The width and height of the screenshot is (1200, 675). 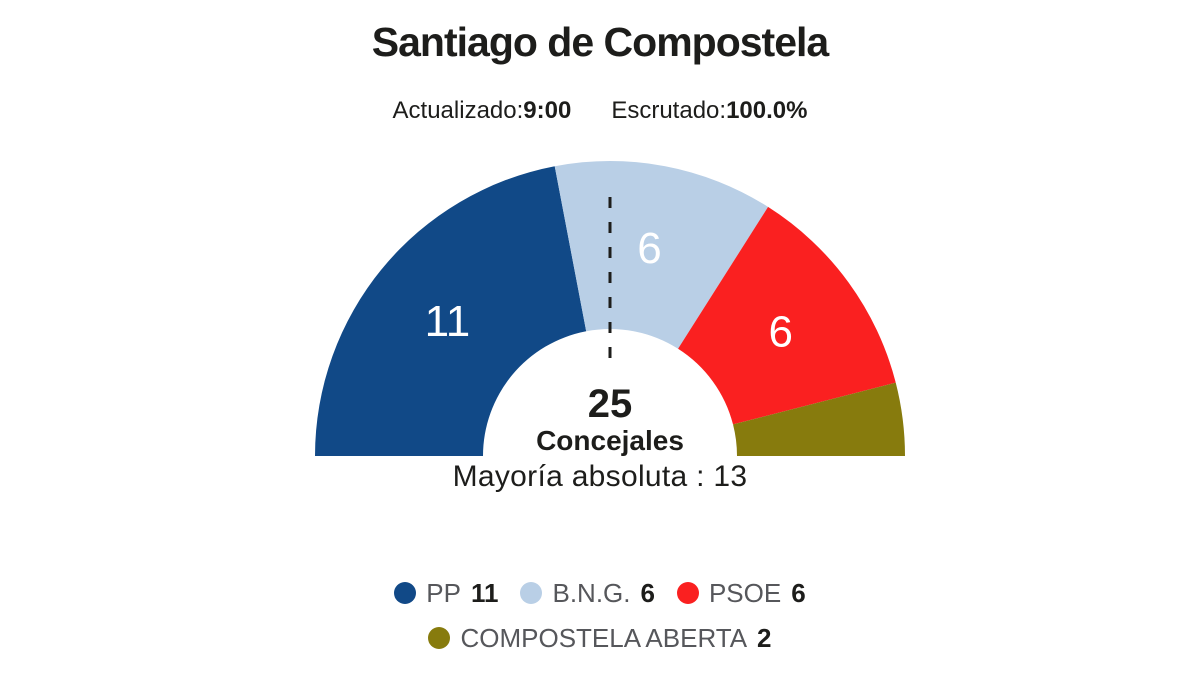 I want to click on scrutinized-status: Escrutado:100.0%, so click(x=709, y=110).